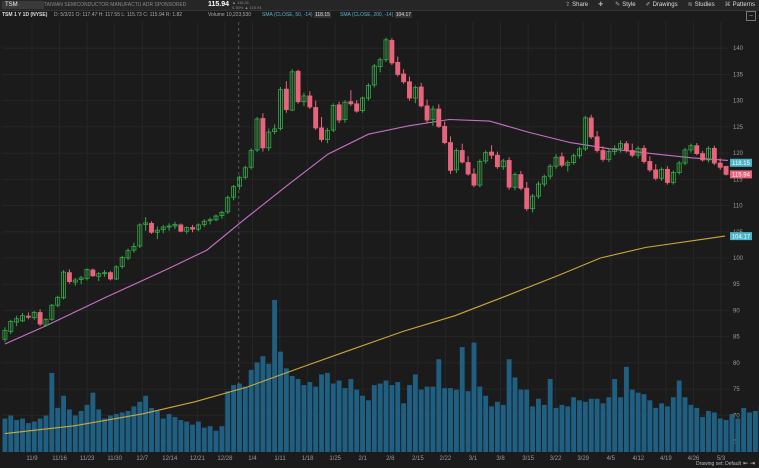 The image size is (759, 468). I want to click on patterns-label: Patterns, so click(743, 5).